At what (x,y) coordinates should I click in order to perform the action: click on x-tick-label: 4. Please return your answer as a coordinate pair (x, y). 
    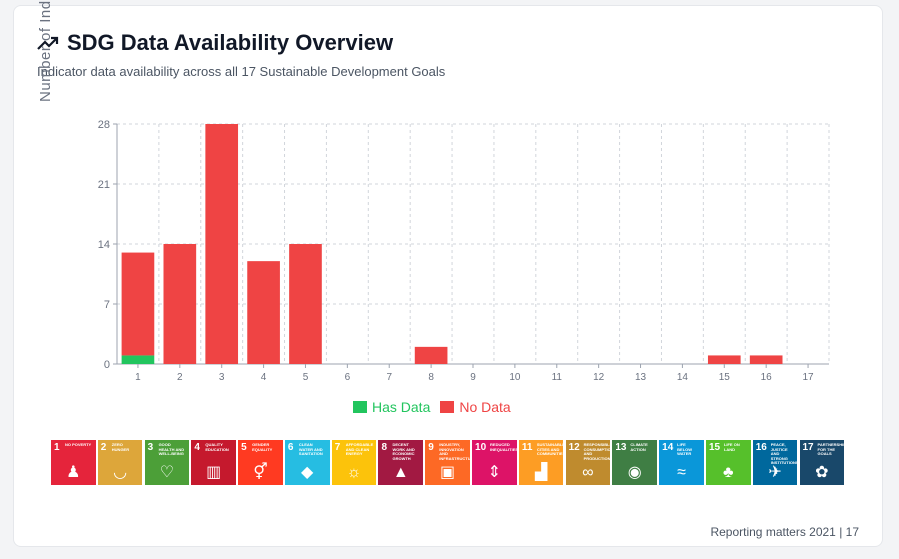
    Looking at the image, I should click on (264, 377).